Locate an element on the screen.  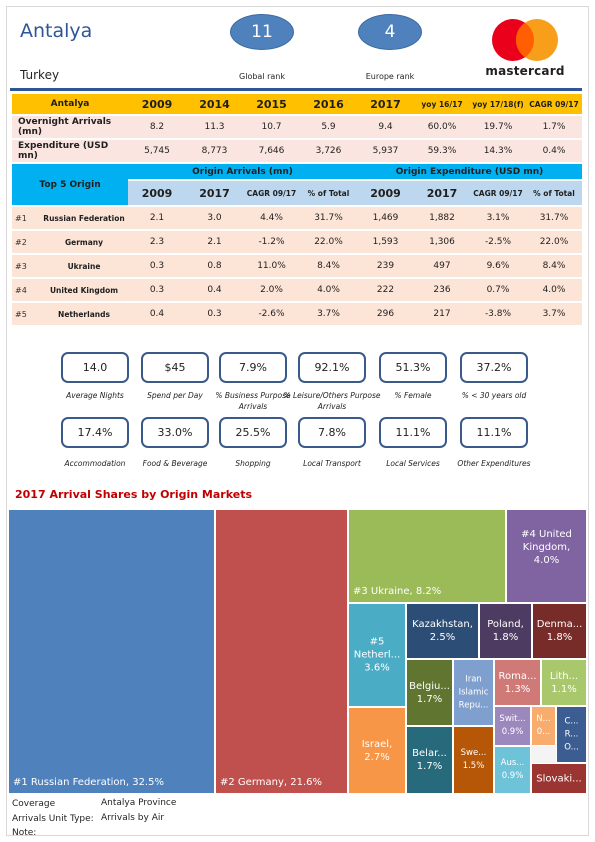
global-rank-label: Global rank is located at coordinates (262, 76).